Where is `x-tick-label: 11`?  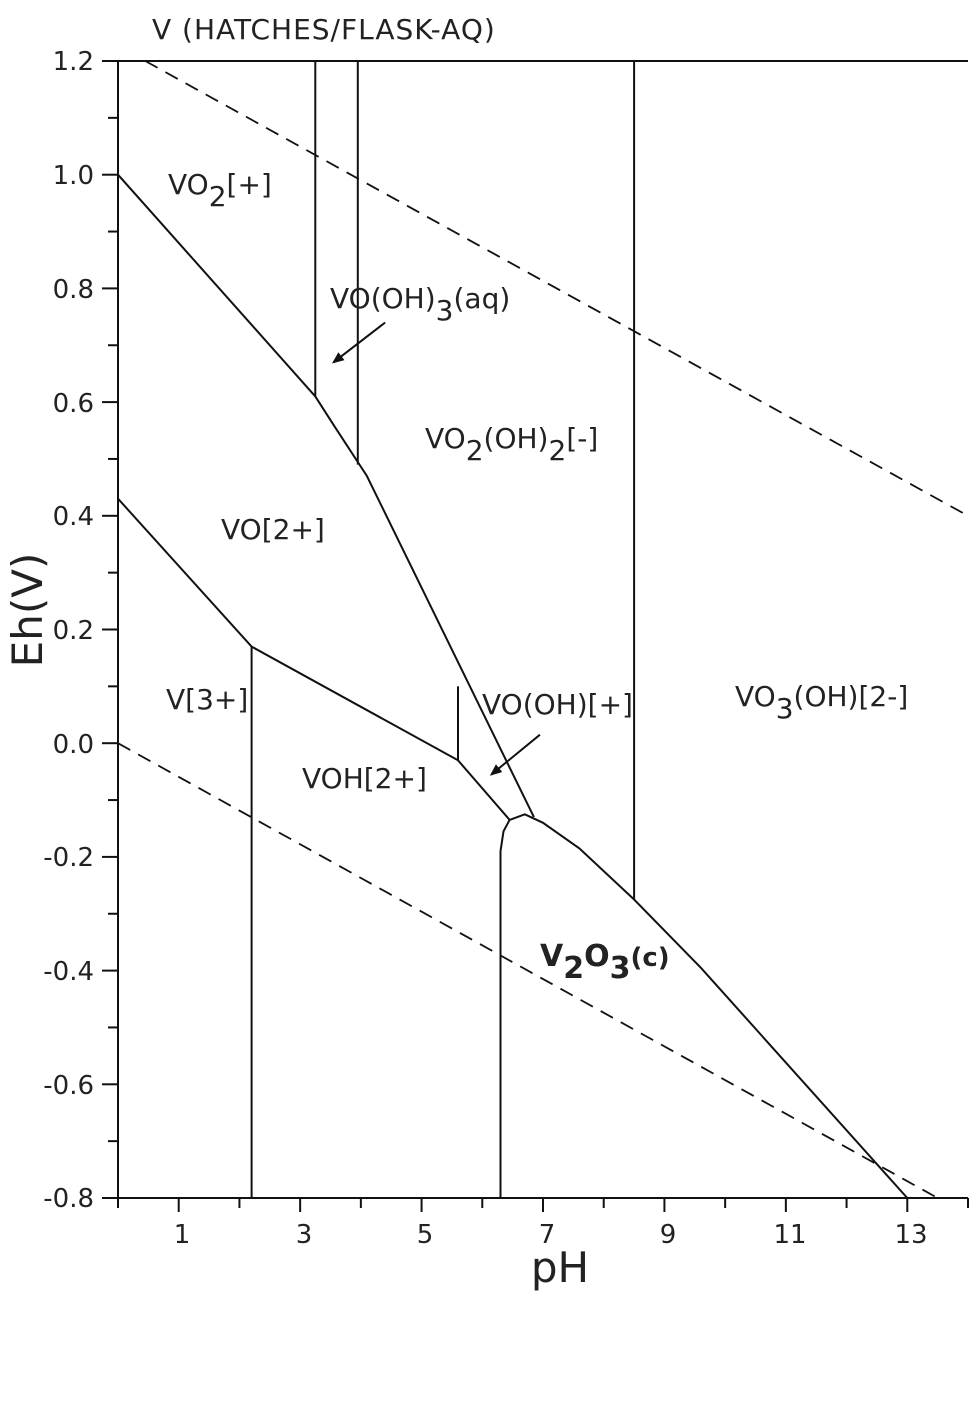
x-tick-label: 11 is located at coordinates (789, 1235).